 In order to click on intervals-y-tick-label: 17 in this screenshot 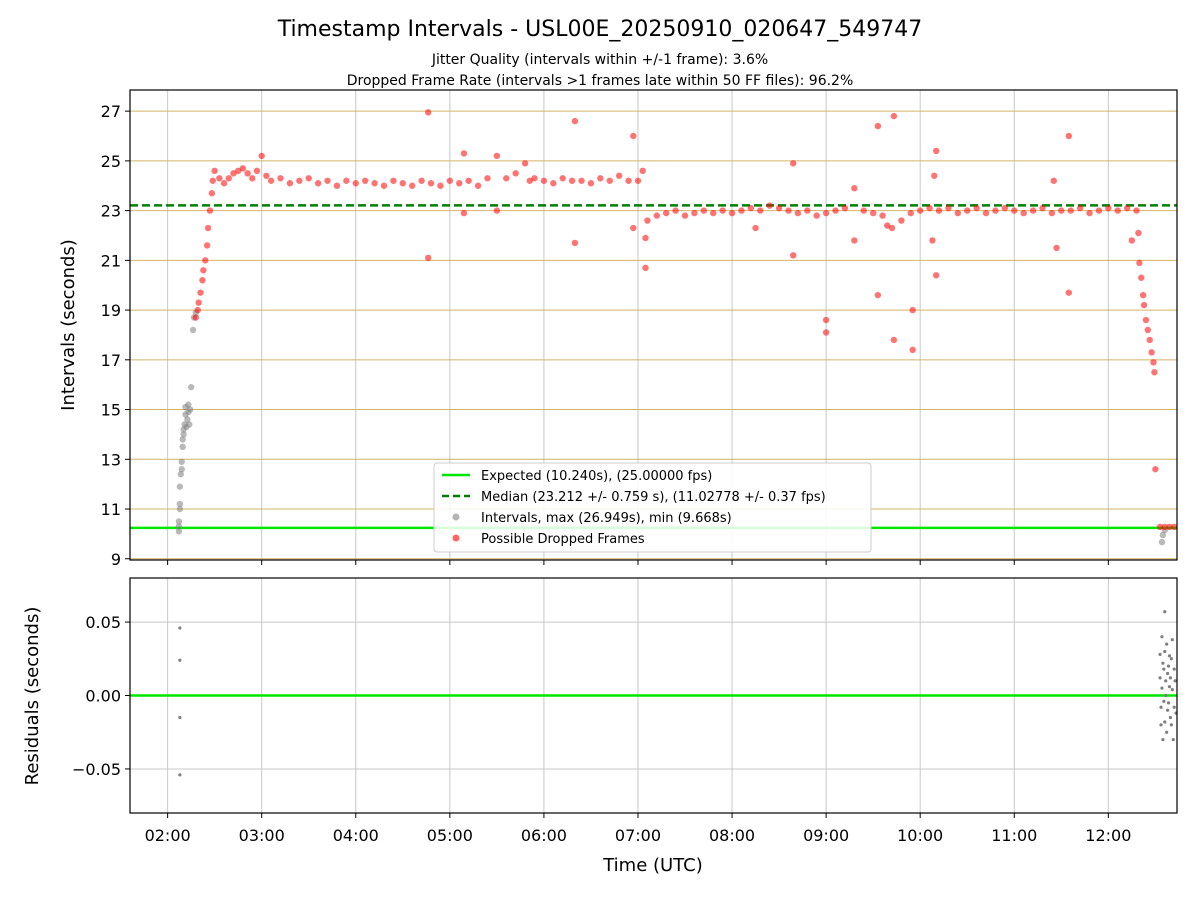, I will do `click(111, 360)`.